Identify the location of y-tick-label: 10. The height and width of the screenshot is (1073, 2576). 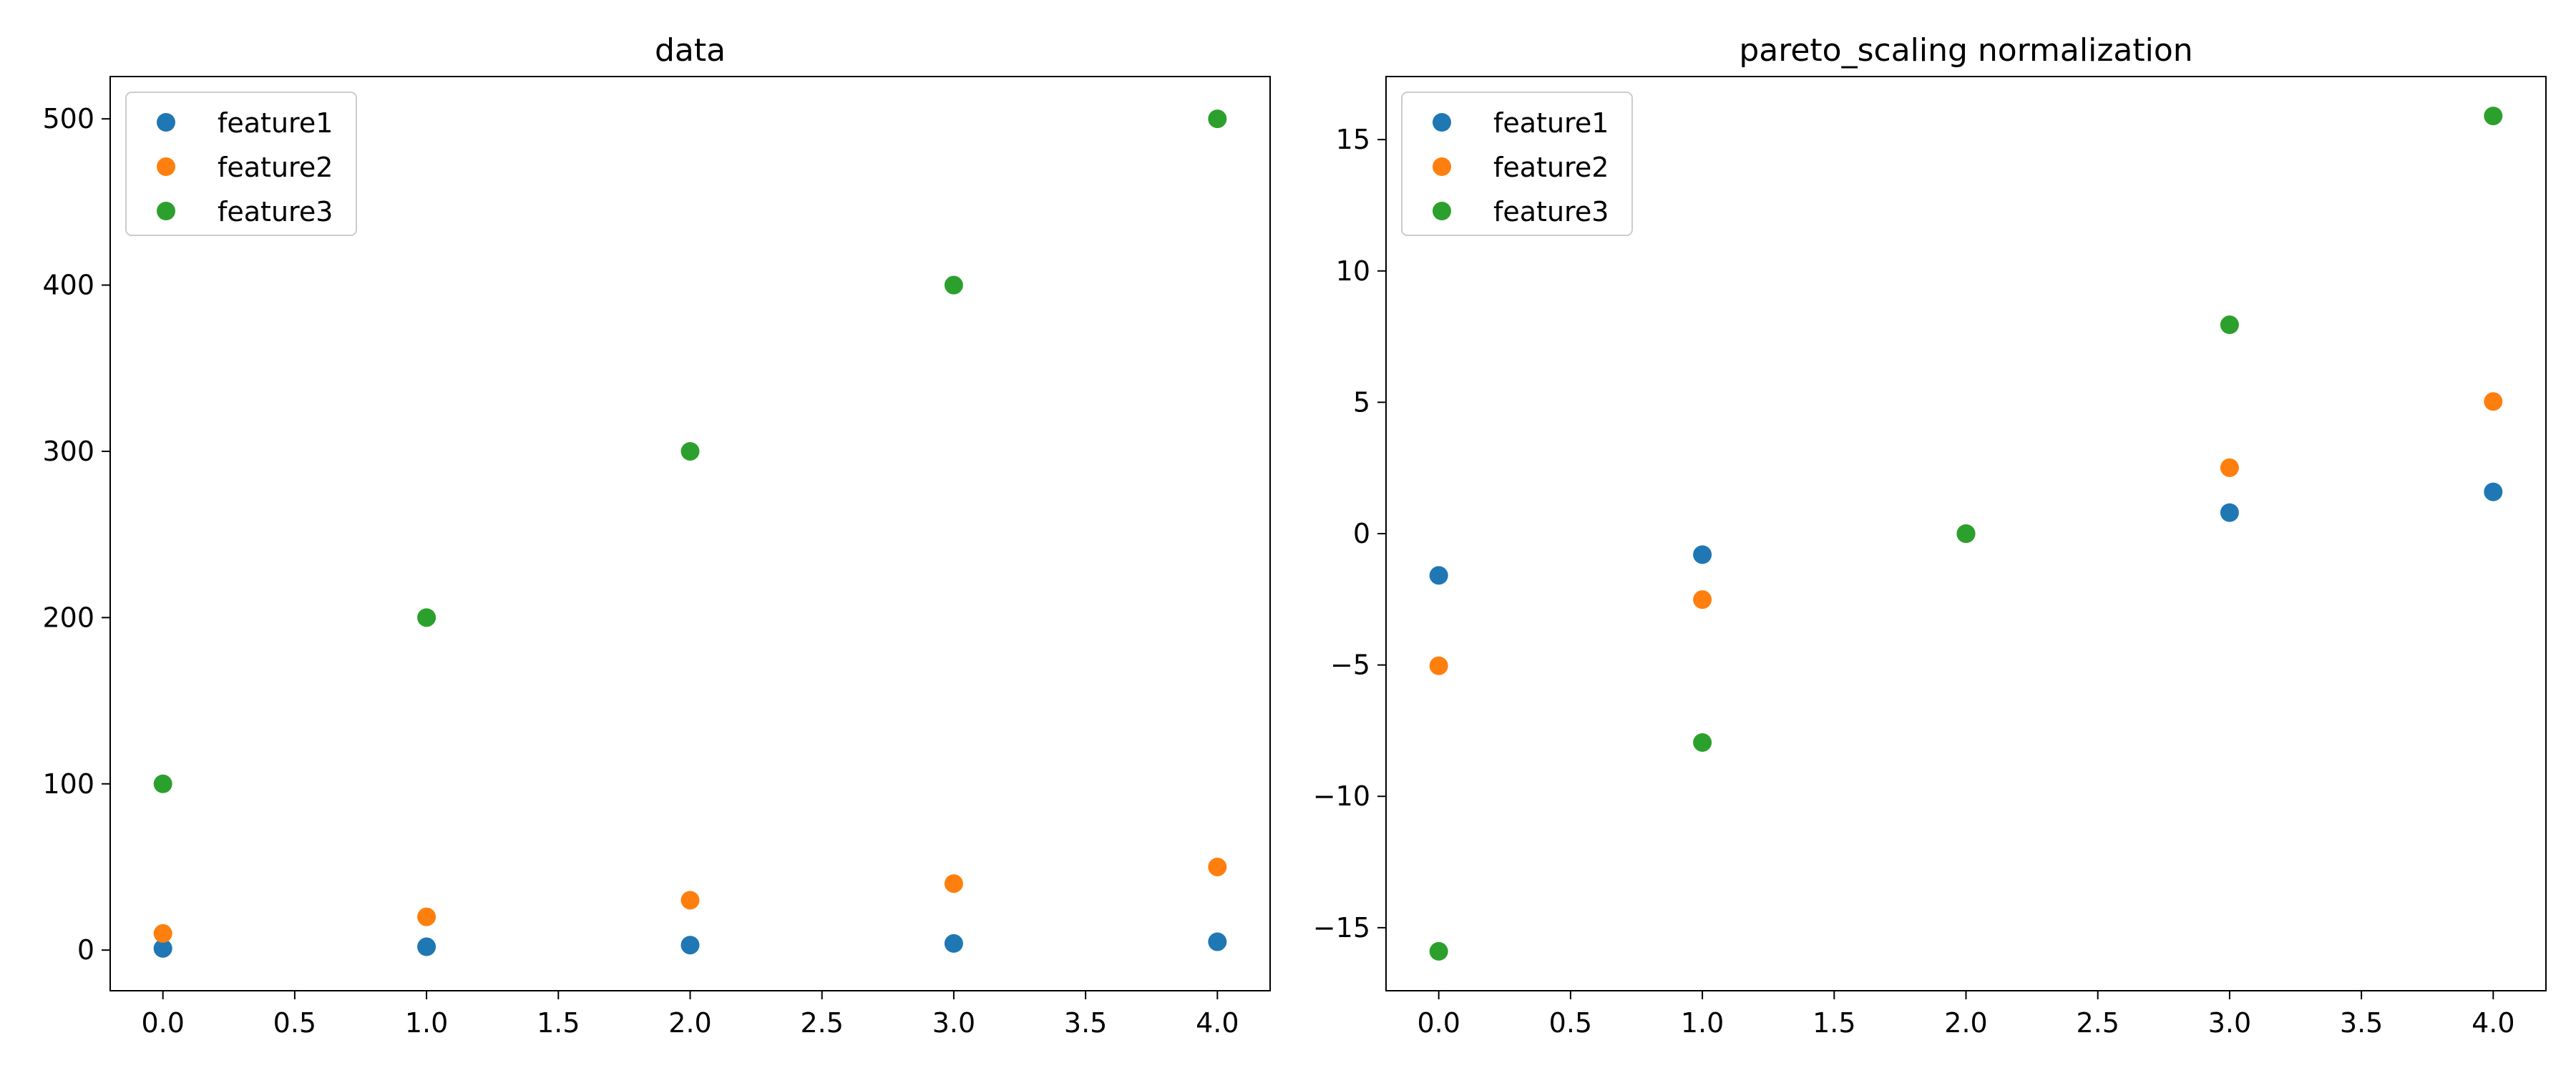
(1353, 271).